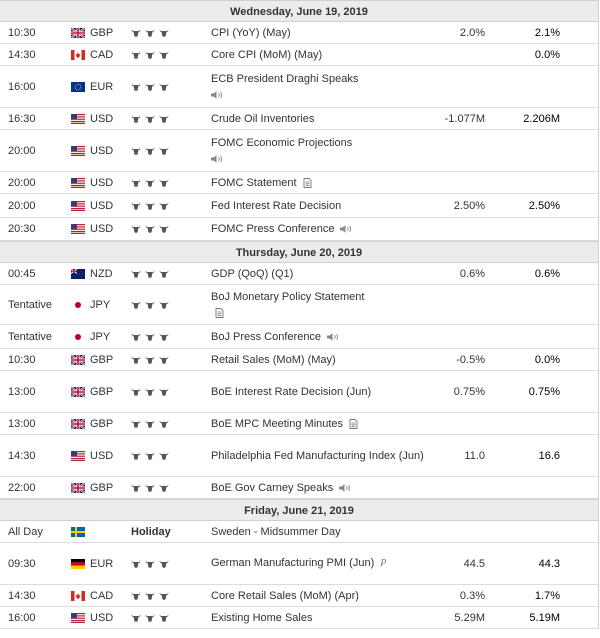  Describe the element at coordinates (334, 86) in the screenshot. I see `event-name: ECB President Draghi Speaks` at that location.